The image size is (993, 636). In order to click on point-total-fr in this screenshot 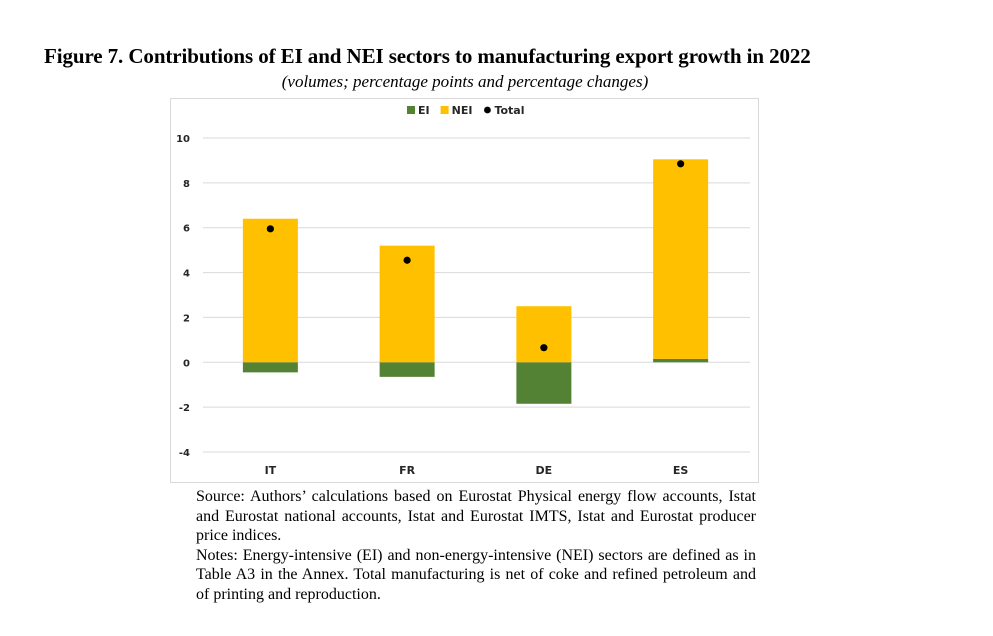, I will do `click(407, 260)`.